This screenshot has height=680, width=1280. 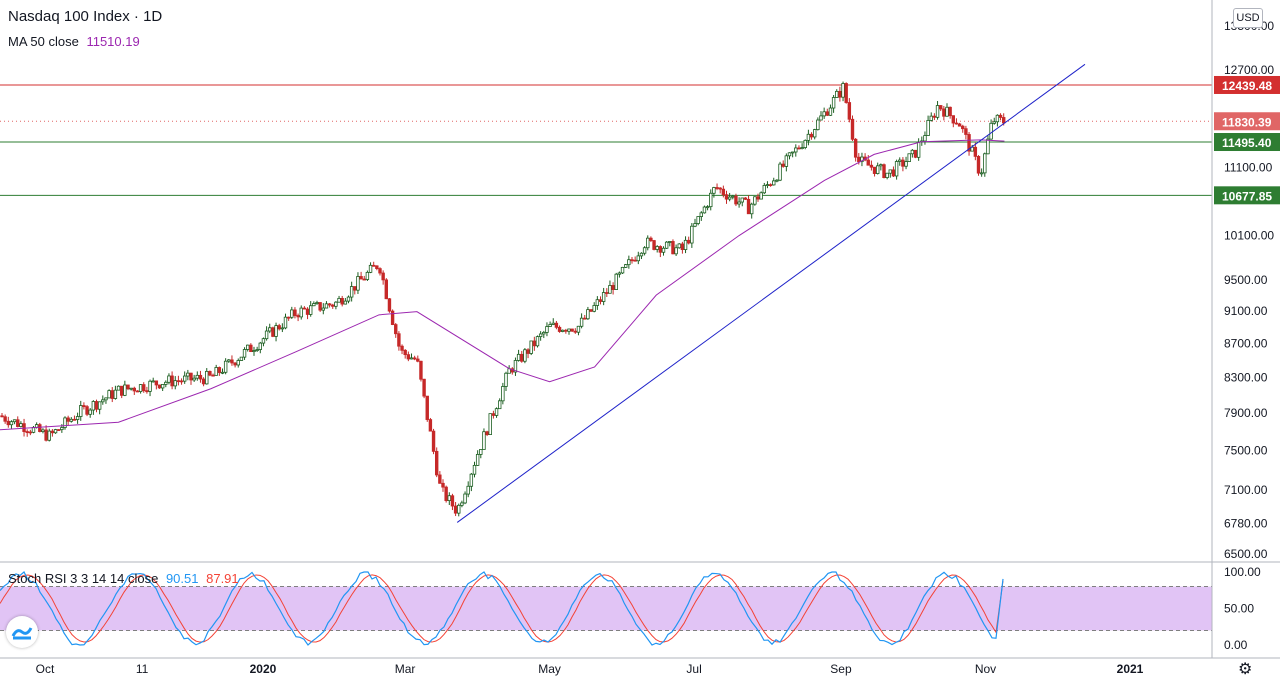 What do you see at coordinates (985, 669) in the screenshot?
I see `time-tick-label: Nov` at bounding box center [985, 669].